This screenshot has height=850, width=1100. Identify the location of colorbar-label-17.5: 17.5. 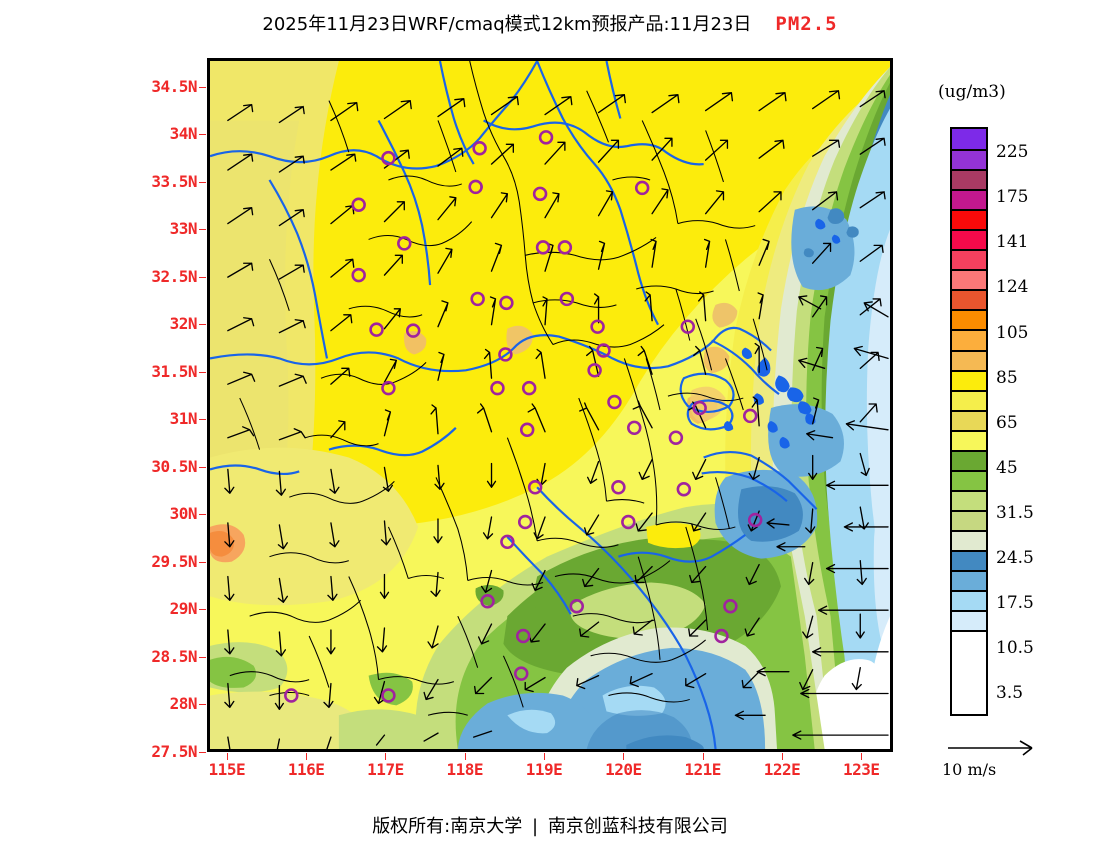
(1015, 603).